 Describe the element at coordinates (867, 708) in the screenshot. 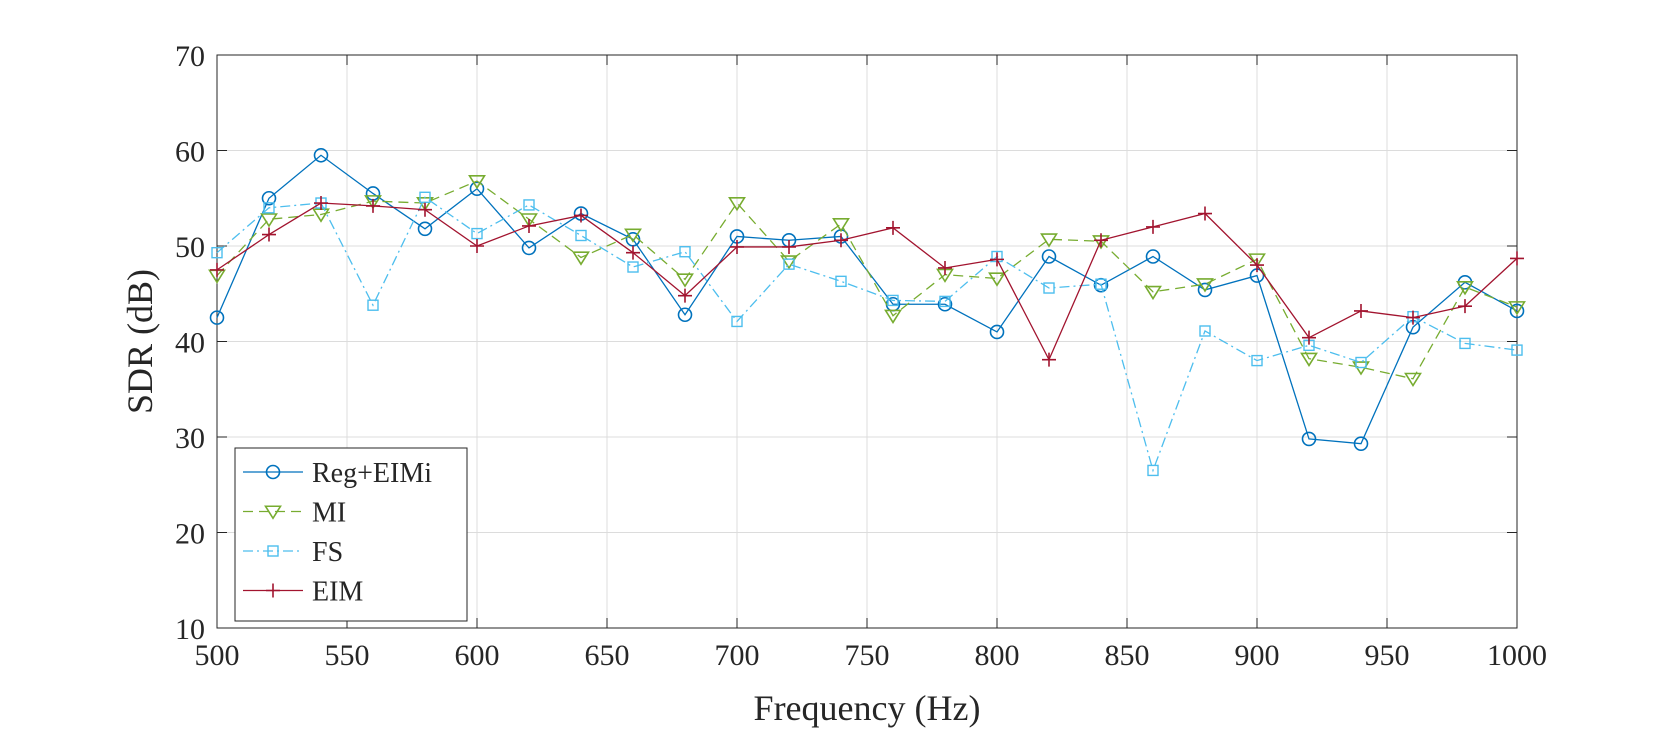

I see `x-axis-label: Frequency (Hz)` at that location.